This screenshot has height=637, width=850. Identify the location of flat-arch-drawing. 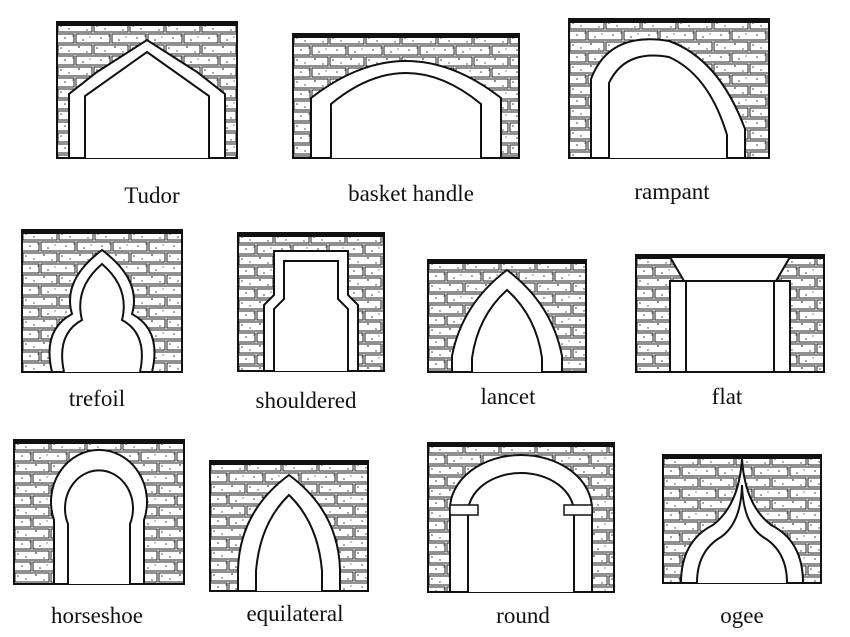
(730, 313).